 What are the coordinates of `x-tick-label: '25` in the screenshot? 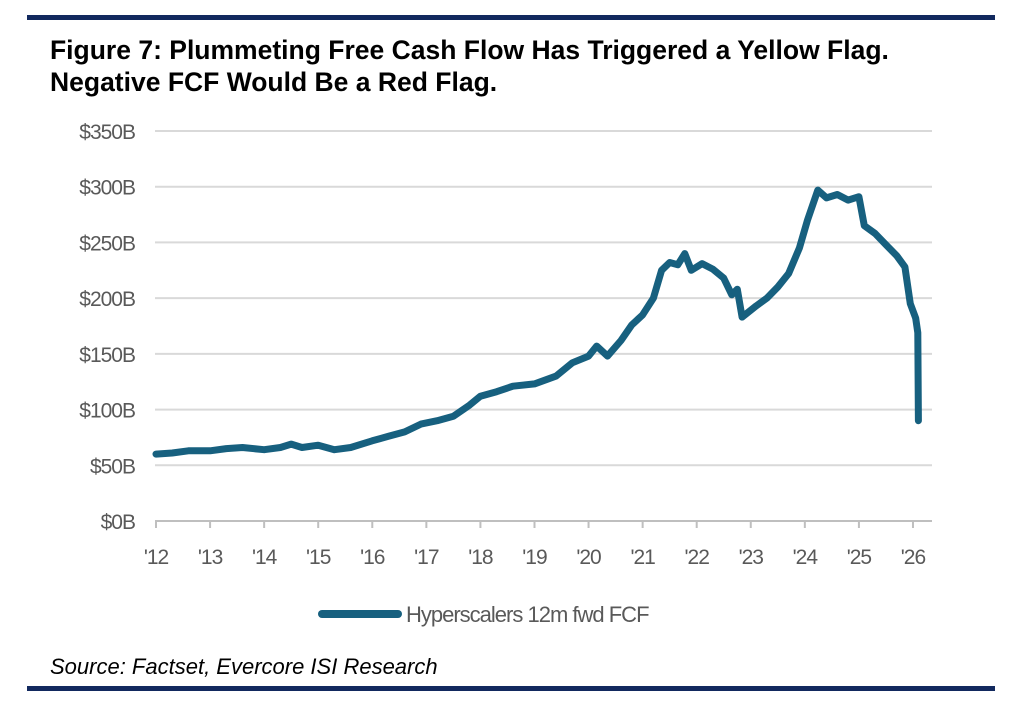 It's located at (859, 557).